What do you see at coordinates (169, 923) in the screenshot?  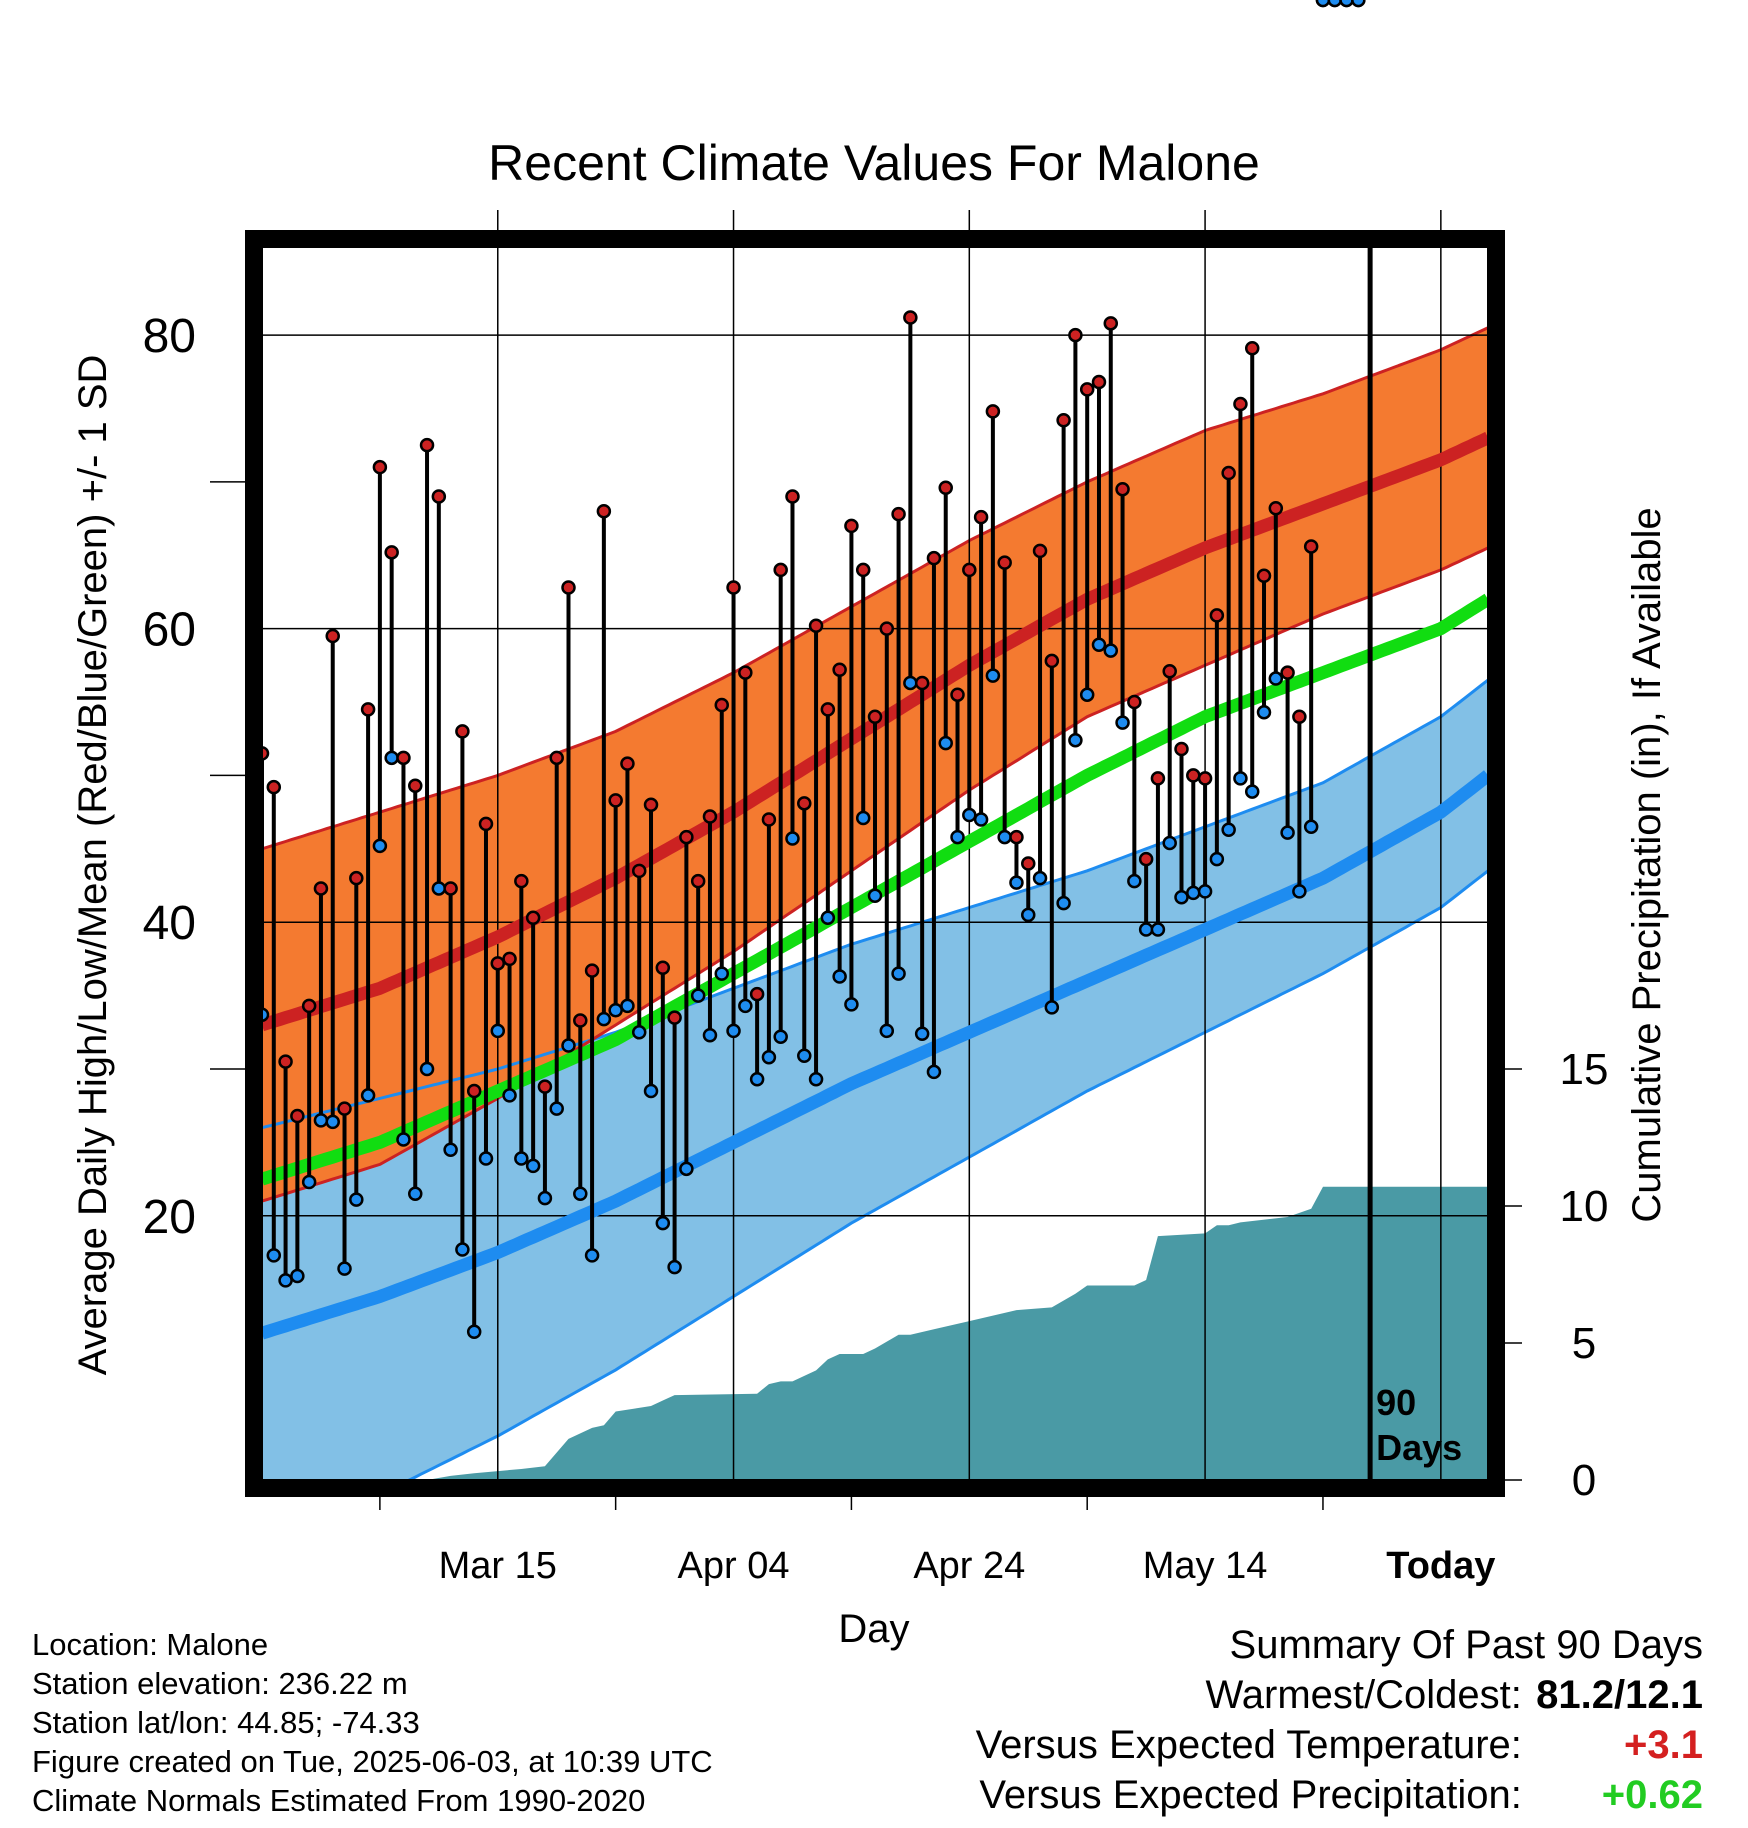 I see `y-tick-label: 40` at bounding box center [169, 923].